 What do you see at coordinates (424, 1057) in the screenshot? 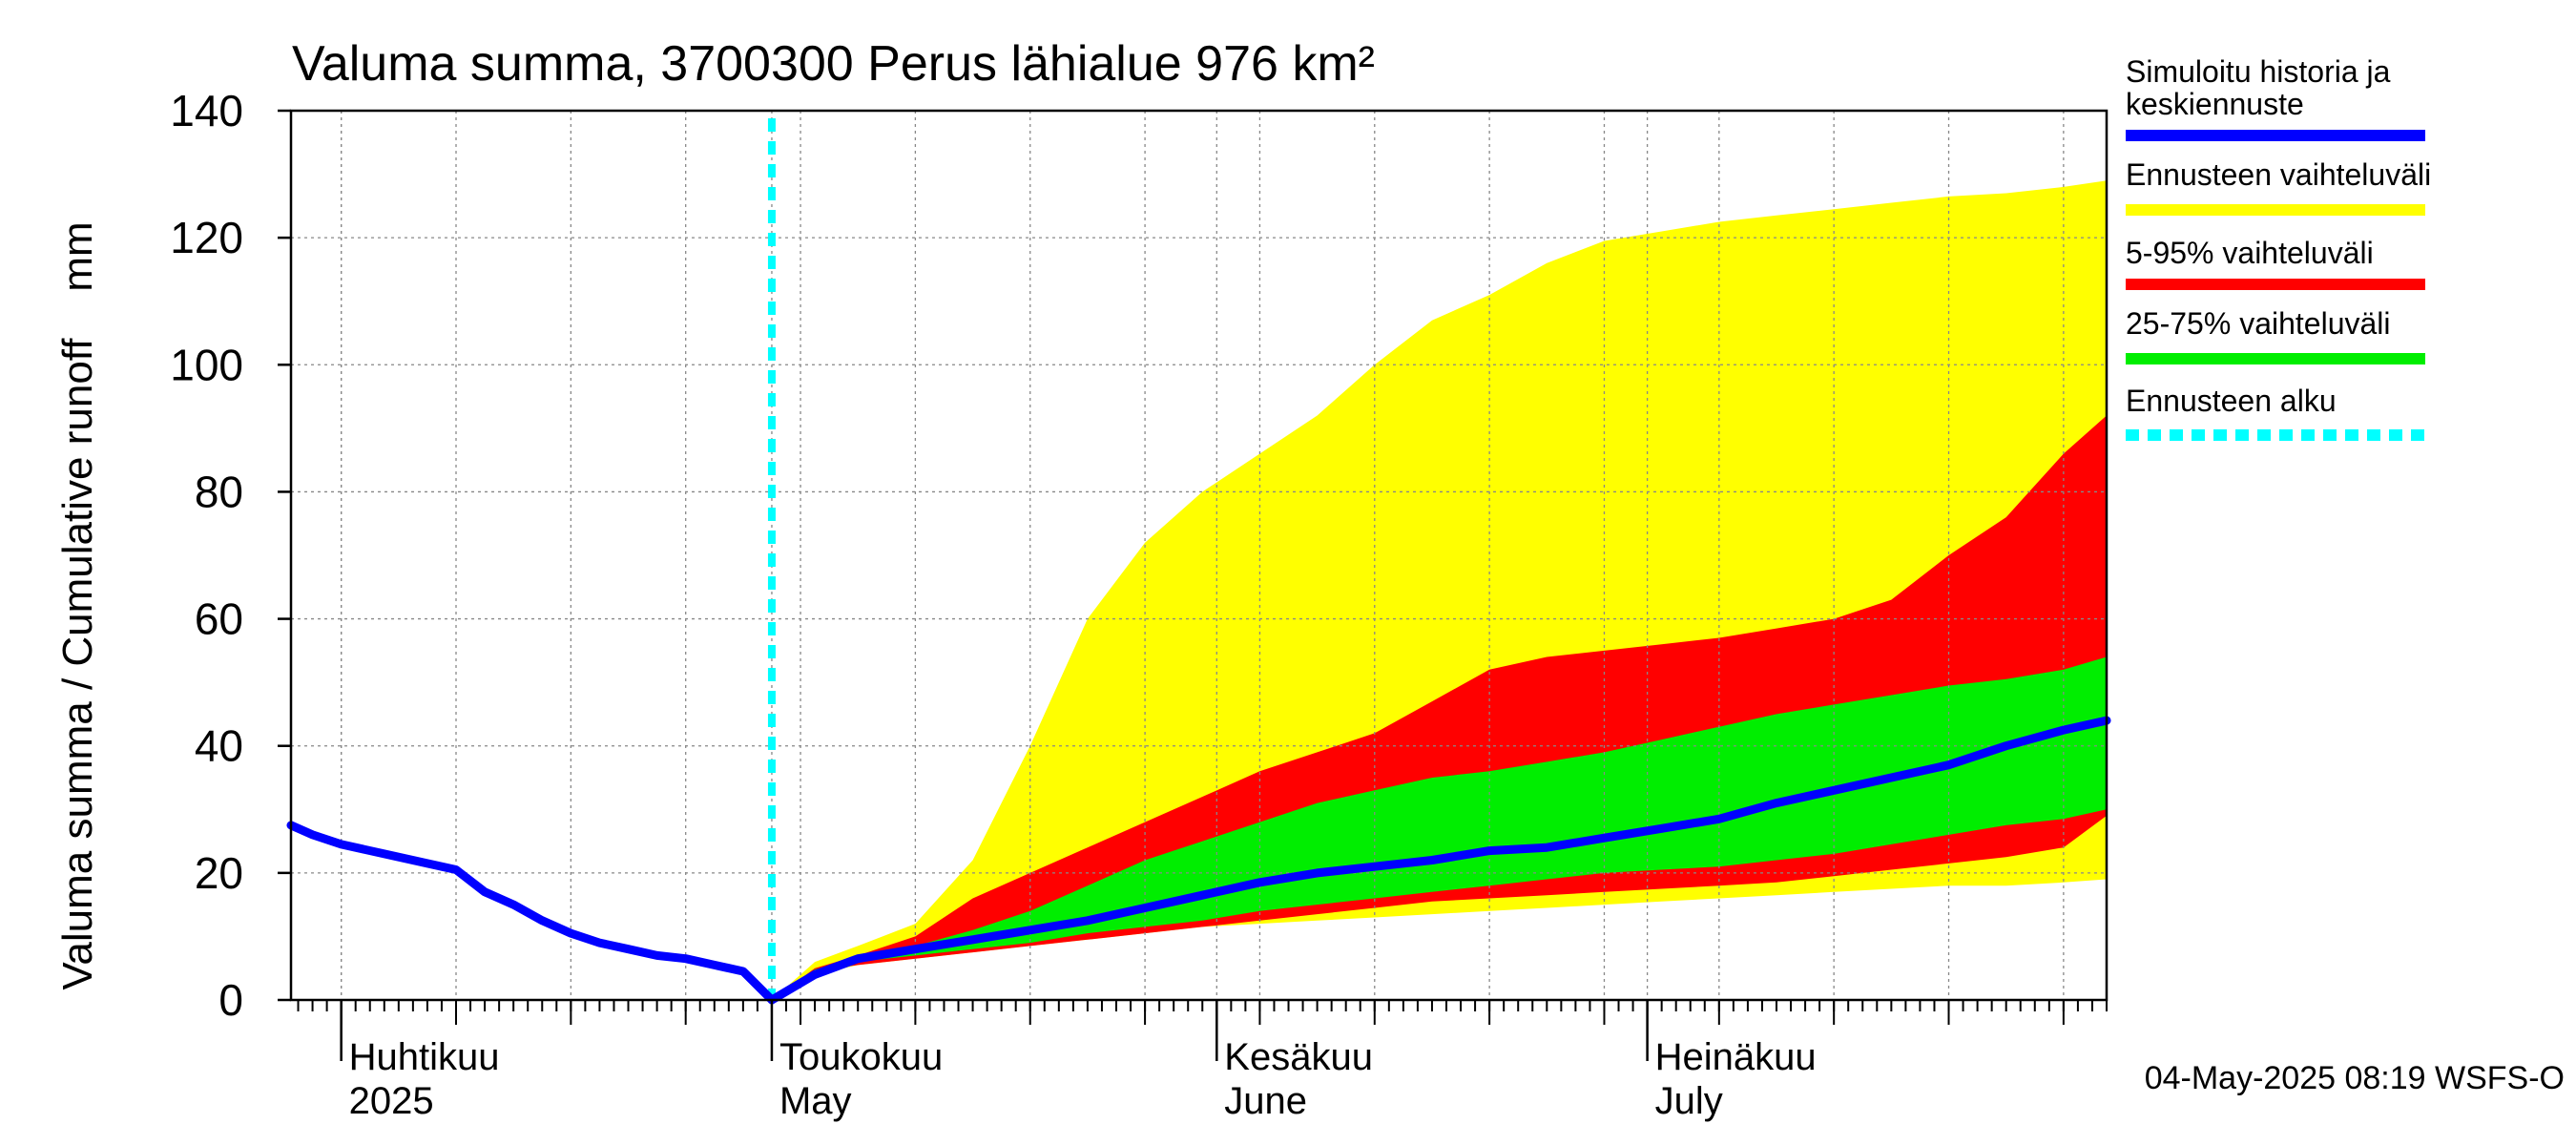
I see `month-label-fi: Huhtikuu` at bounding box center [424, 1057].